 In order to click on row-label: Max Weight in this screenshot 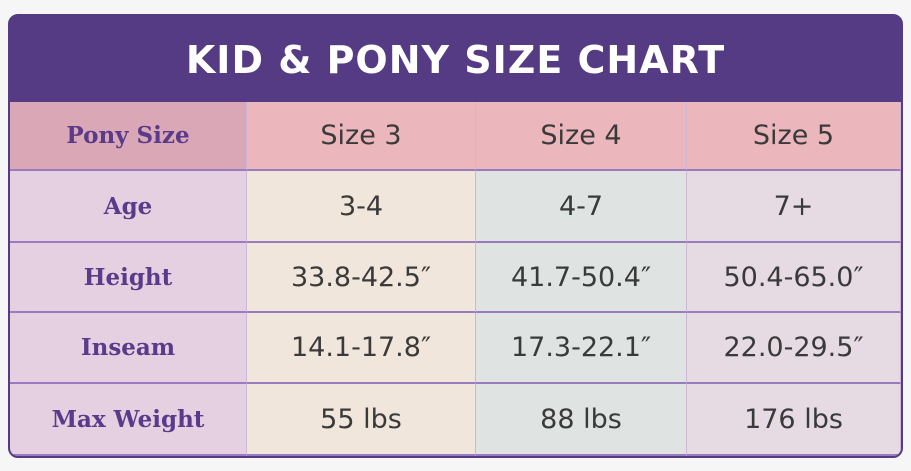, I will do `click(128, 420)`.